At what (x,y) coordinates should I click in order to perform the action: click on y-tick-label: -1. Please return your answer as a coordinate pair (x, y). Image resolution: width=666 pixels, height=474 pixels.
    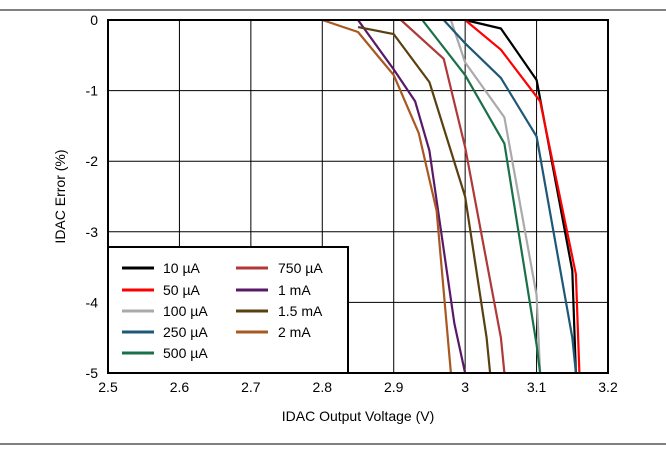
    Looking at the image, I should click on (92, 91).